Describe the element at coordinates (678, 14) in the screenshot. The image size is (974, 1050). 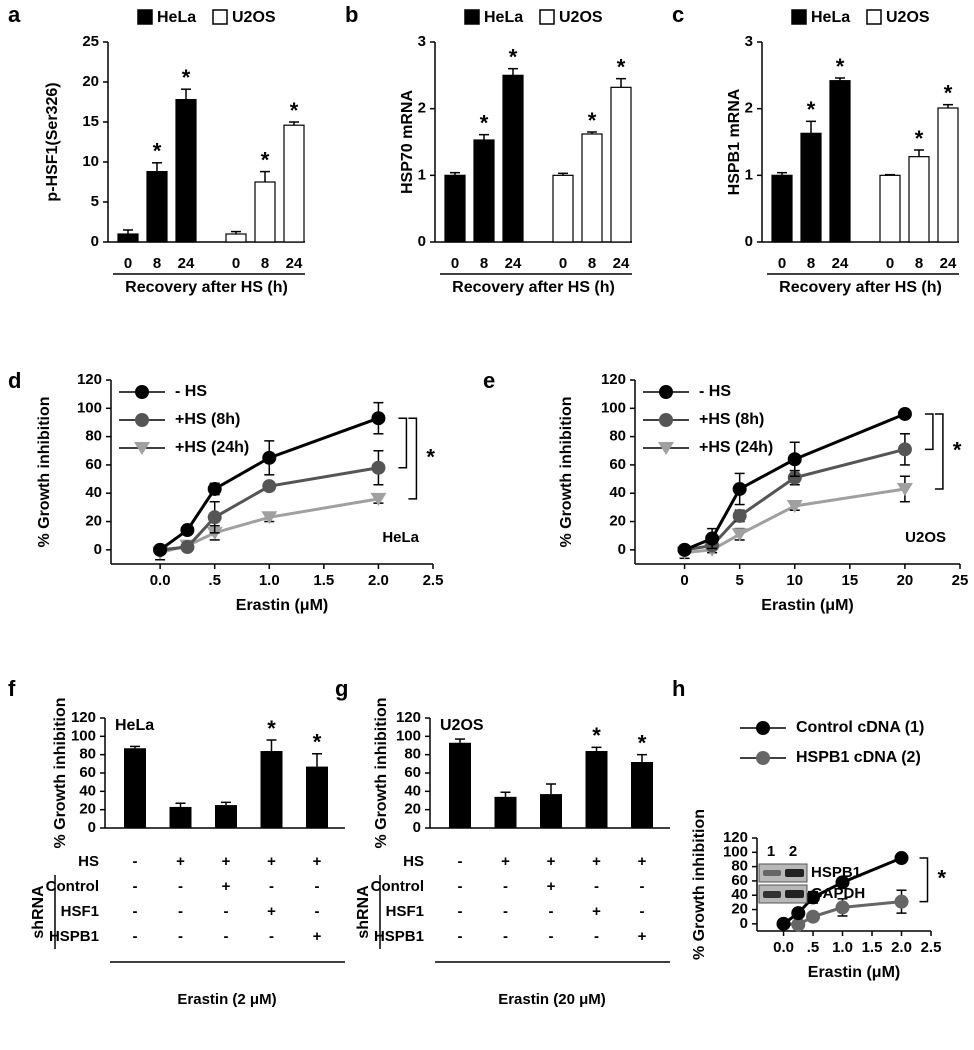
I see `panel-letter: c` at that location.